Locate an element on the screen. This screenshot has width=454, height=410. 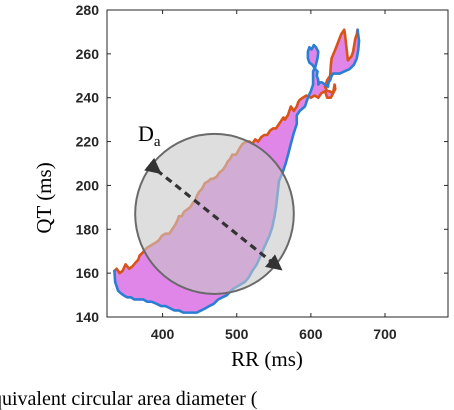
x-tick-label: 700 is located at coordinates (385, 334).